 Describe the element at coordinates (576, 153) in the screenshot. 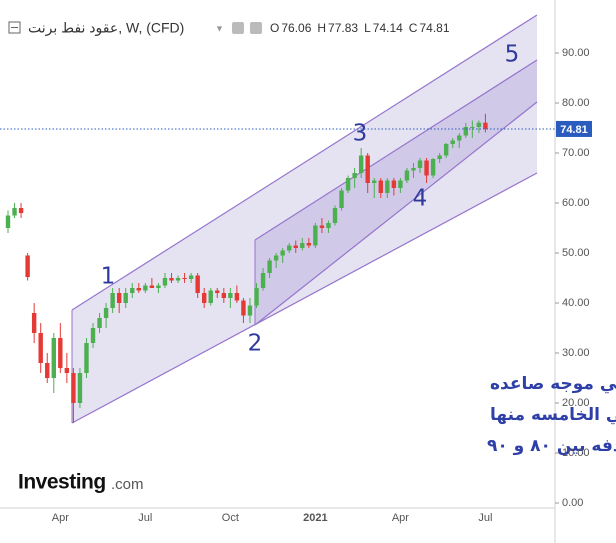

I see `y-tick-label: 70.00` at that location.